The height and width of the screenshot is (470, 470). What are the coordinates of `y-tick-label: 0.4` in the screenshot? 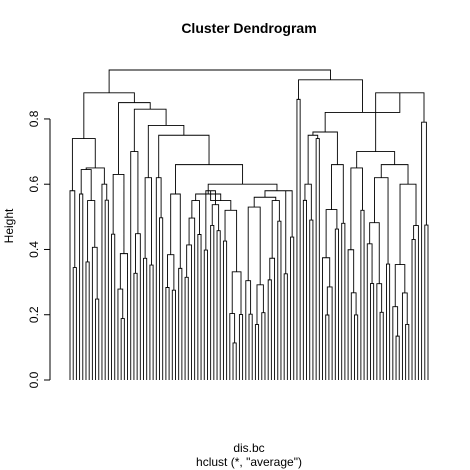 It's located at (34, 249).